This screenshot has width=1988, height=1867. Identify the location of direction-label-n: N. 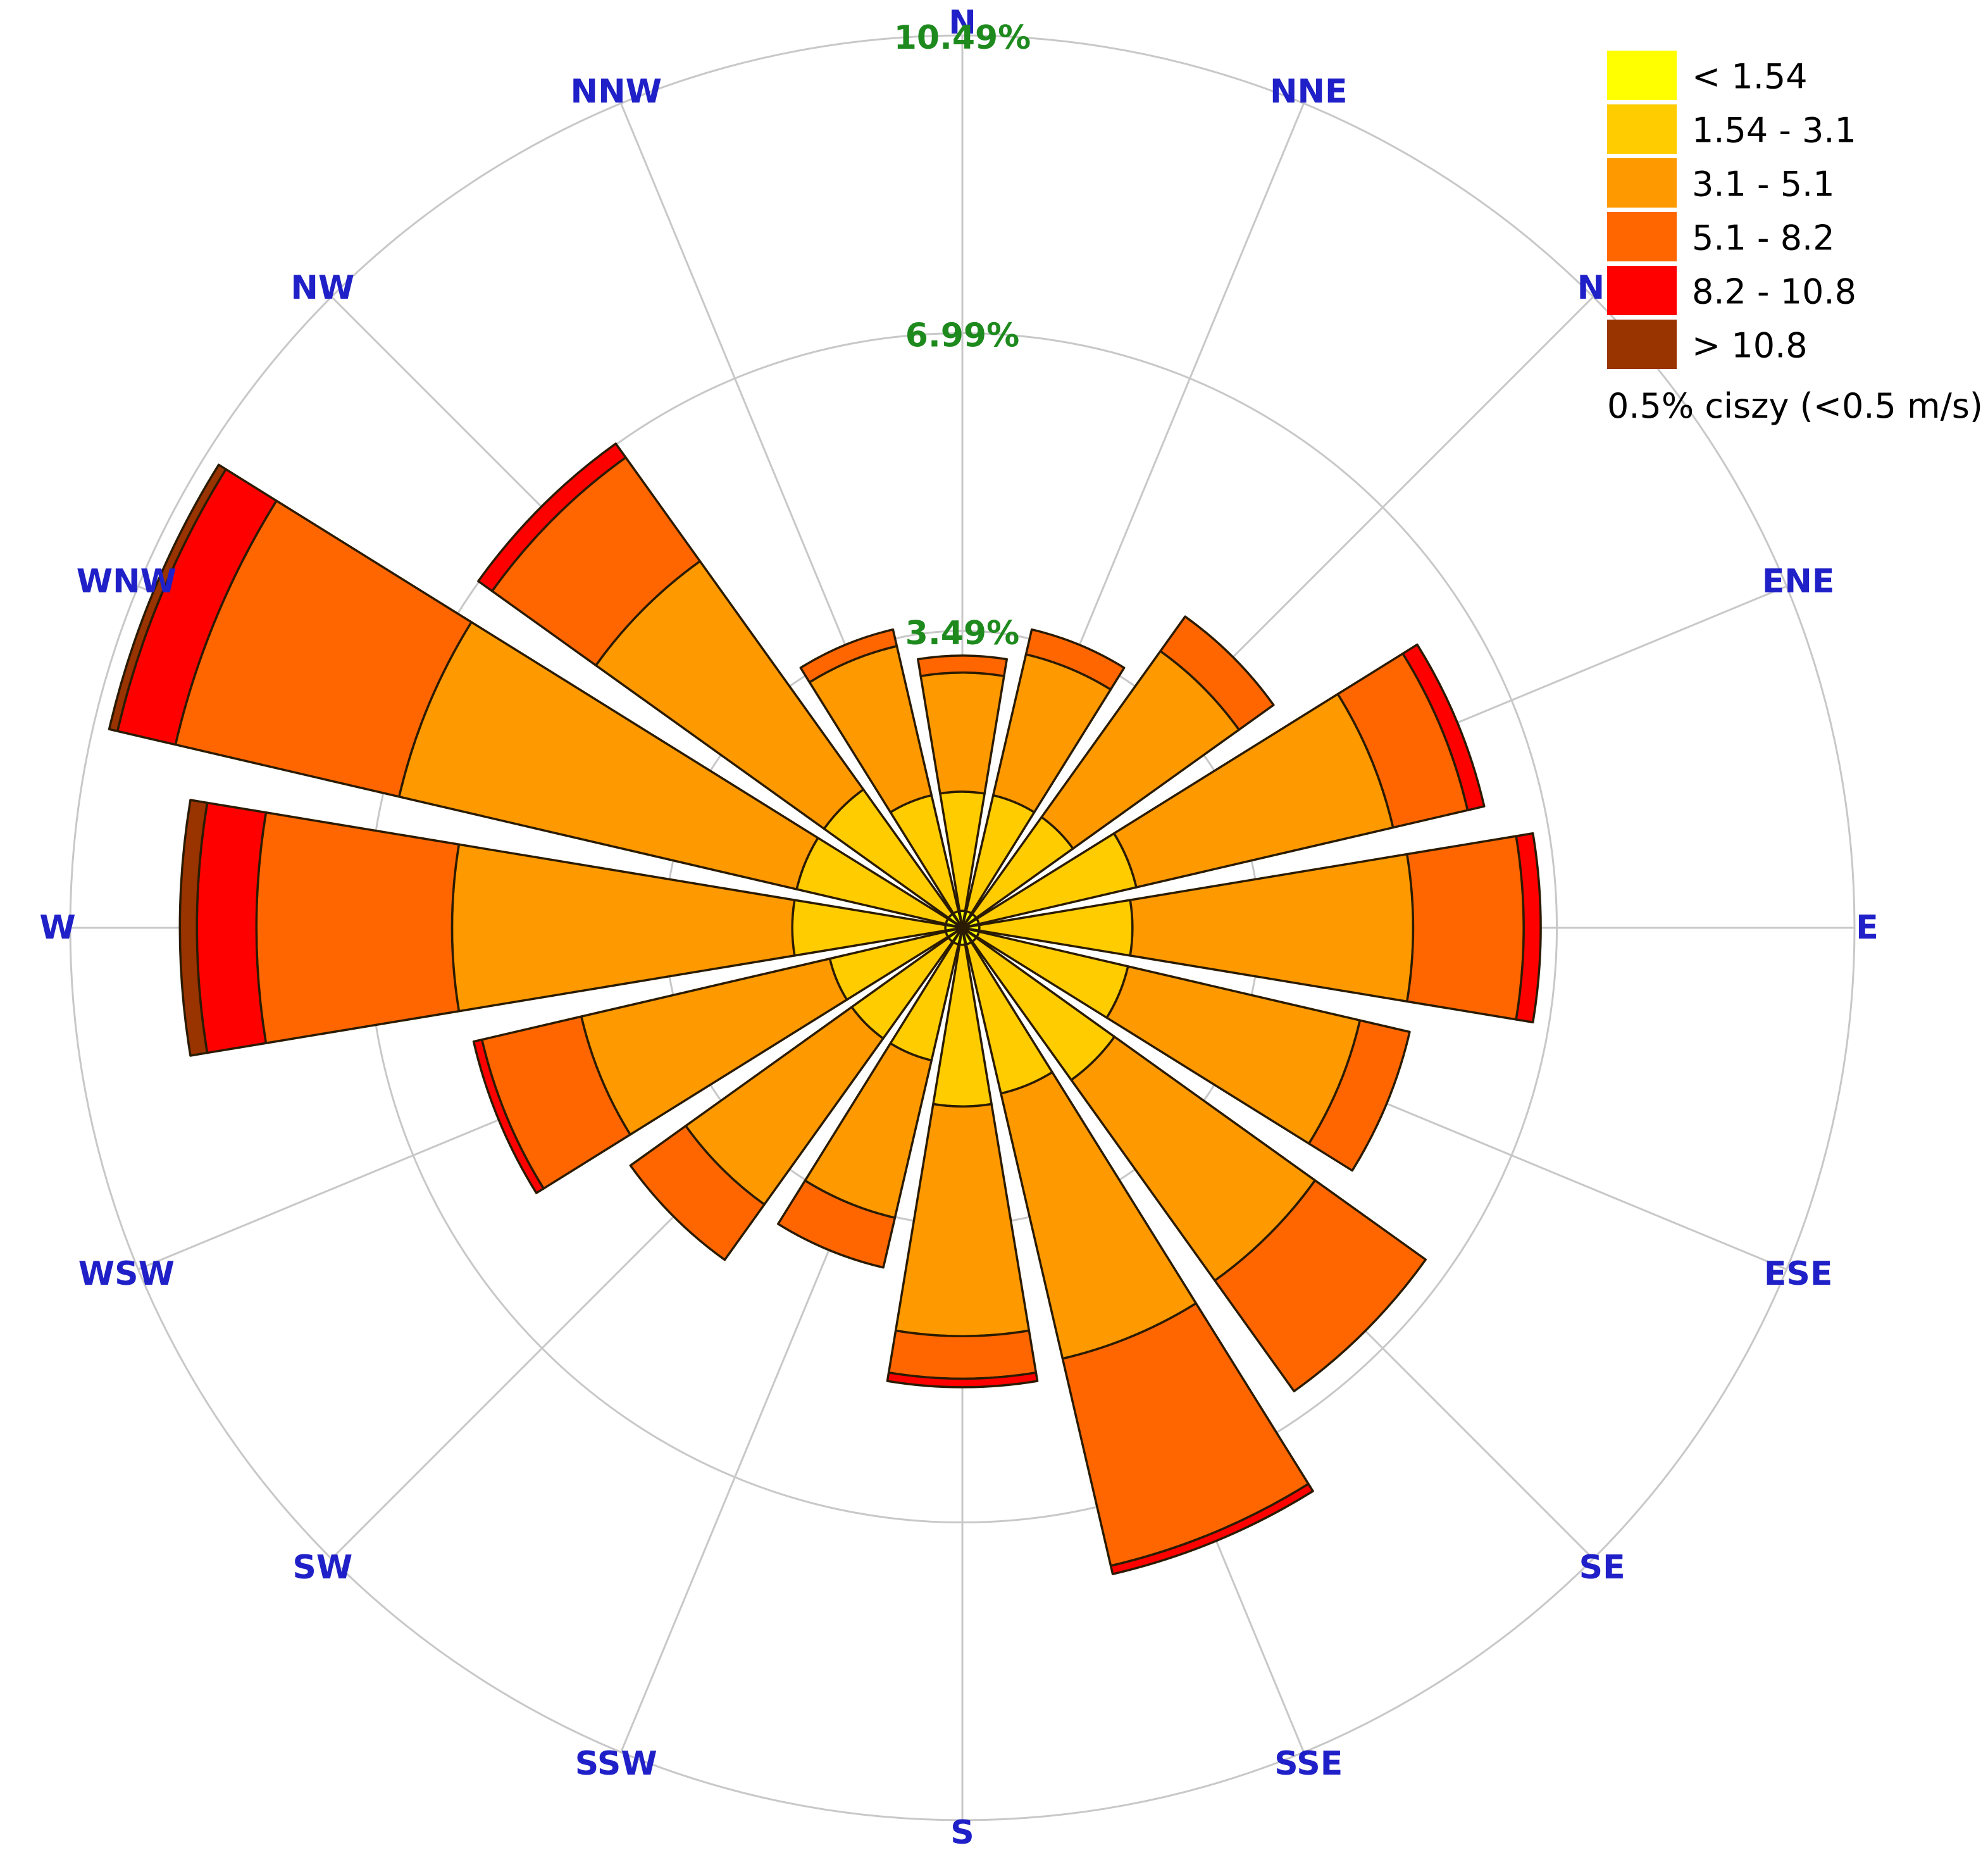
(962, 23).